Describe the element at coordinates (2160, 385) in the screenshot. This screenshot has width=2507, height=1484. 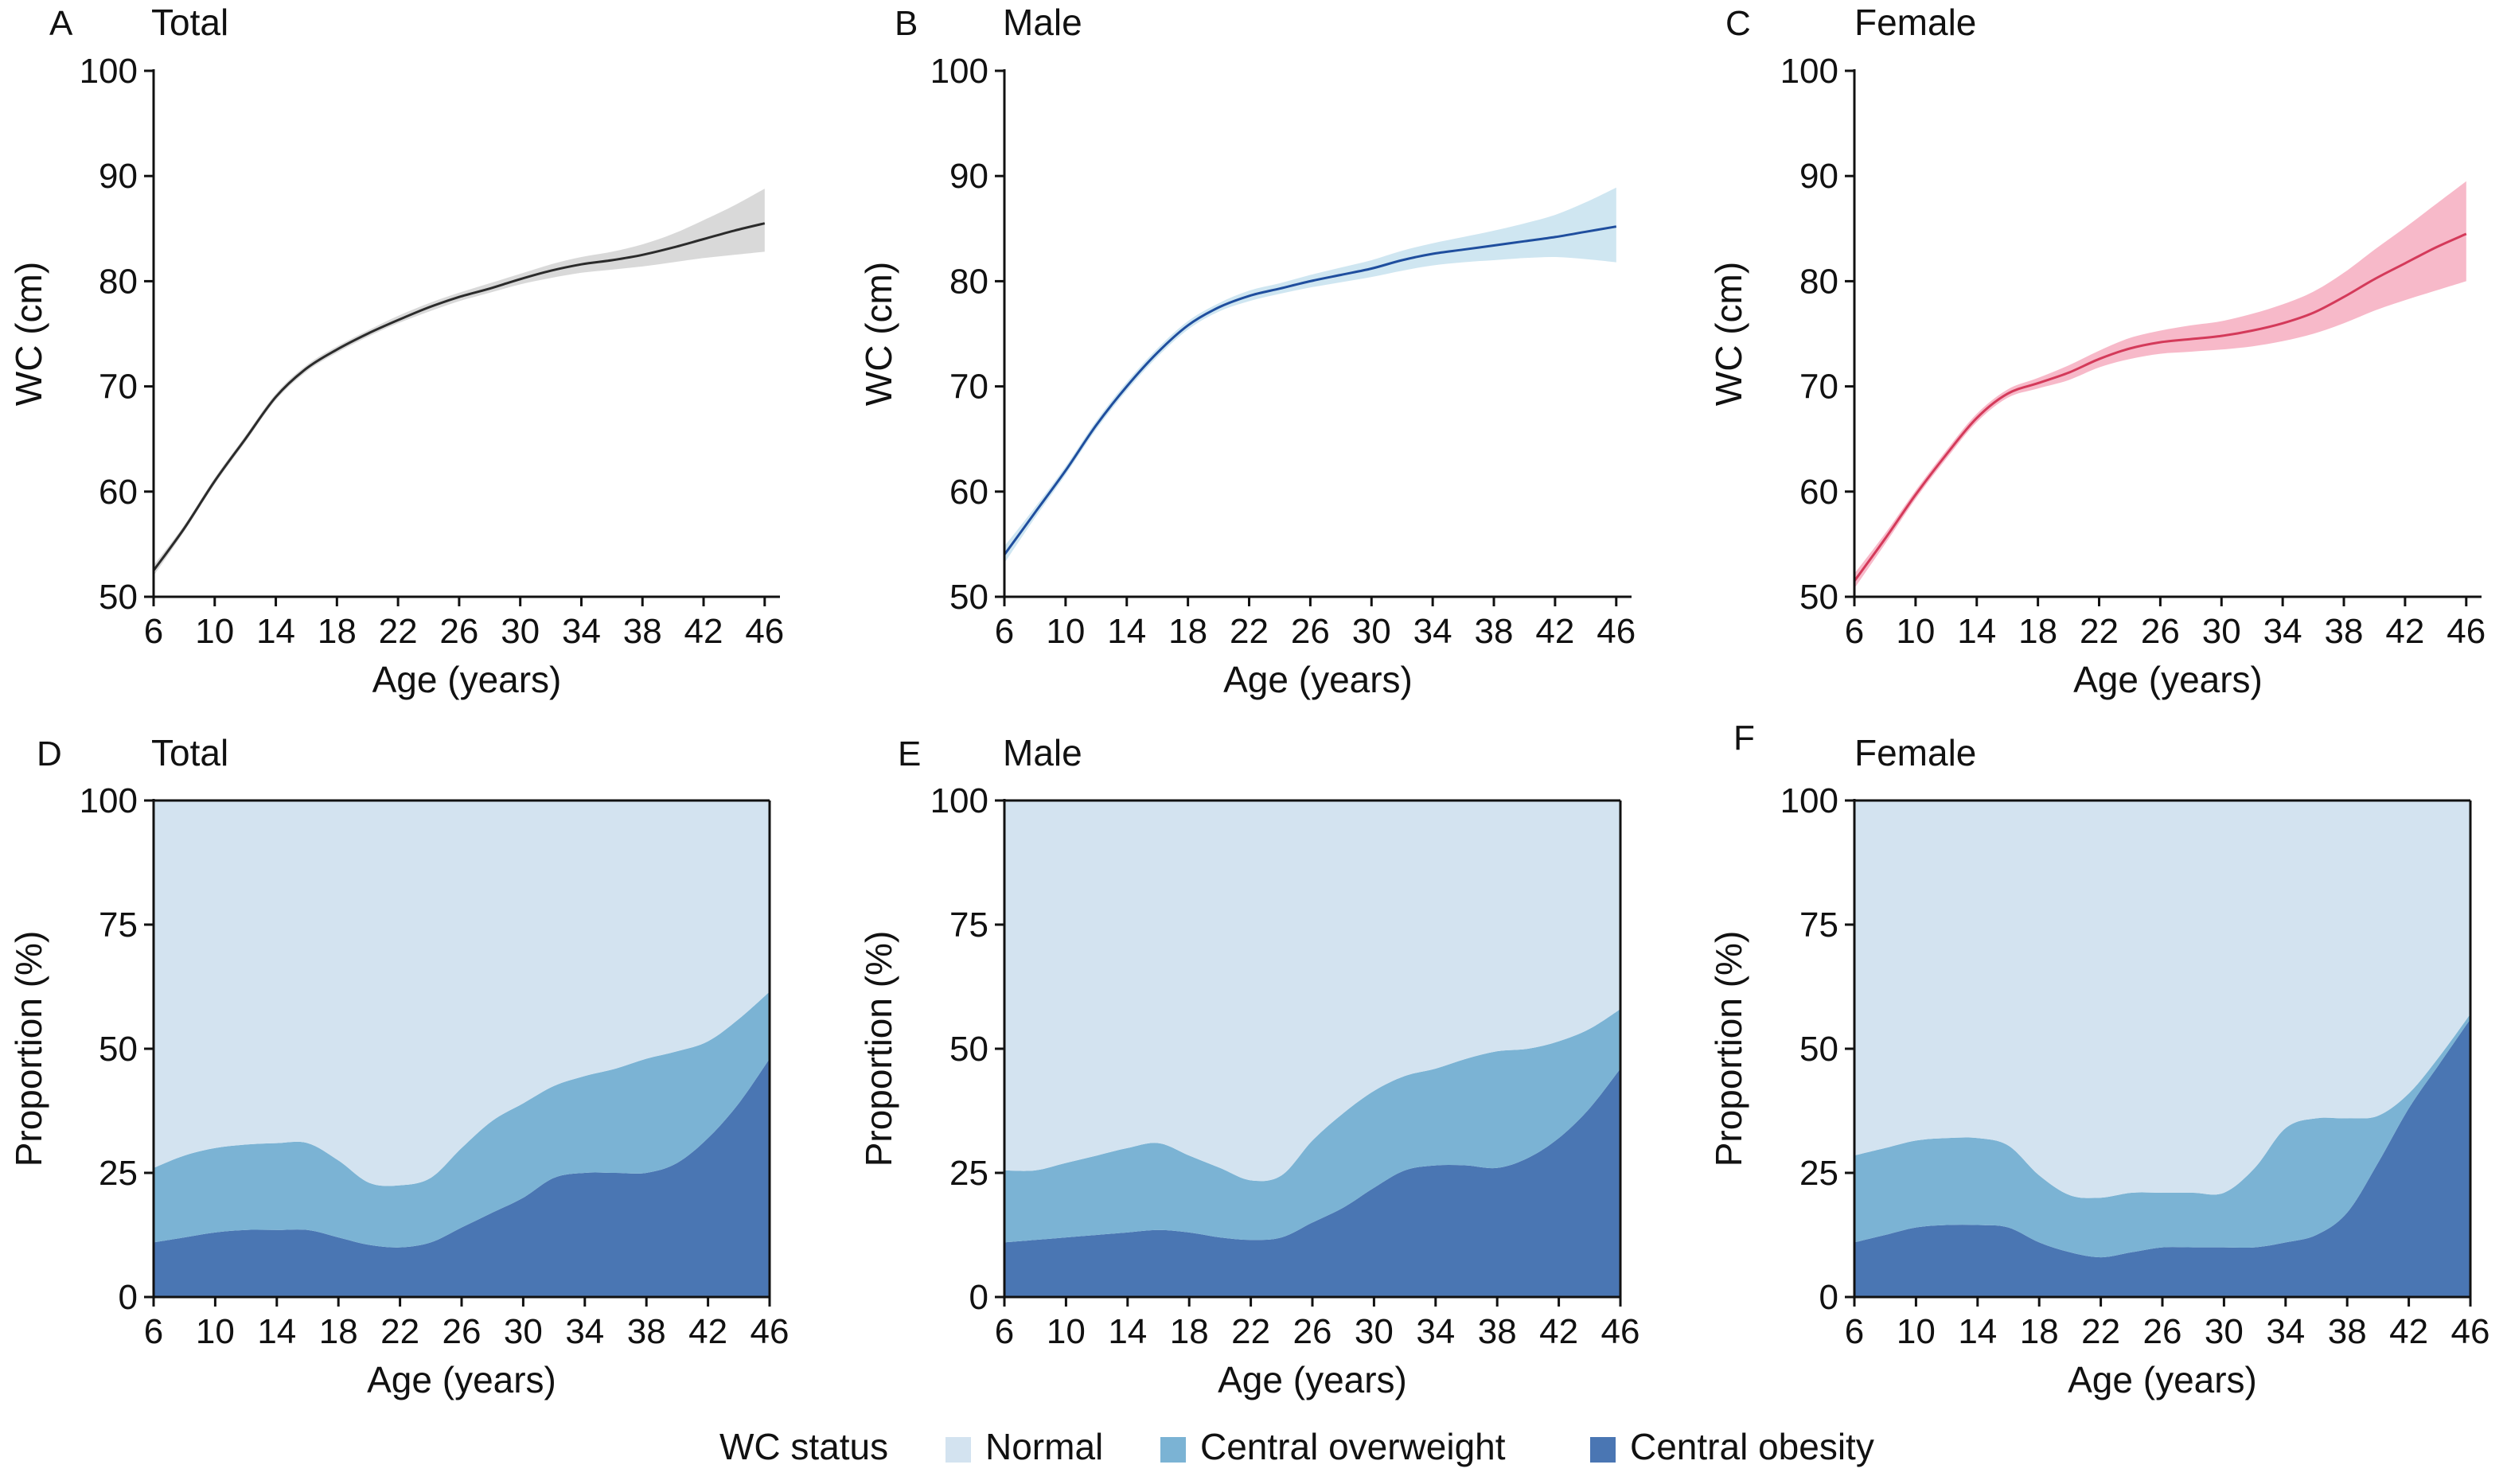
I see `ci-band-c` at that location.